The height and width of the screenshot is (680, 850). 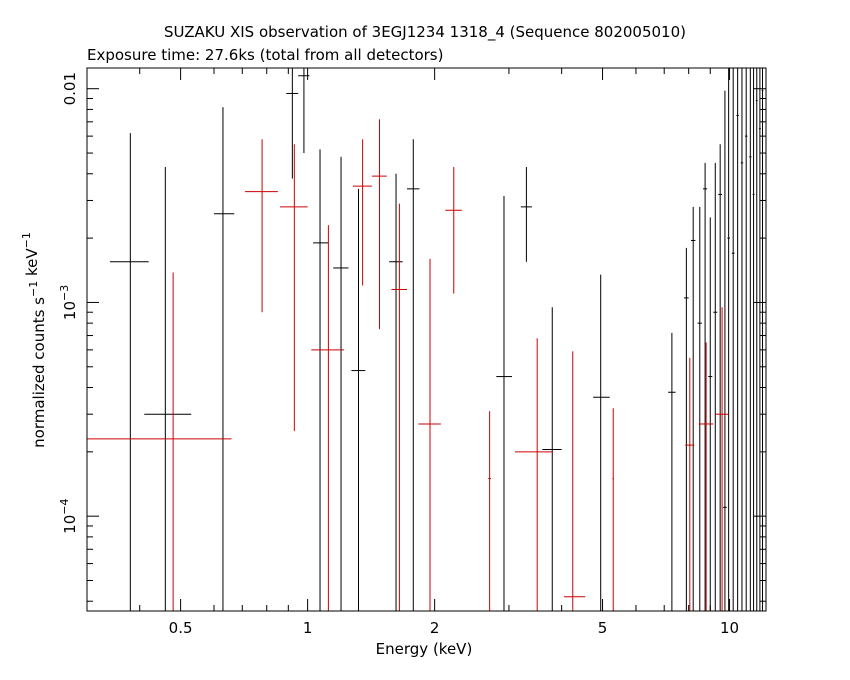 I want to click on y-tick-label: 0.01, so click(x=70, y=88).